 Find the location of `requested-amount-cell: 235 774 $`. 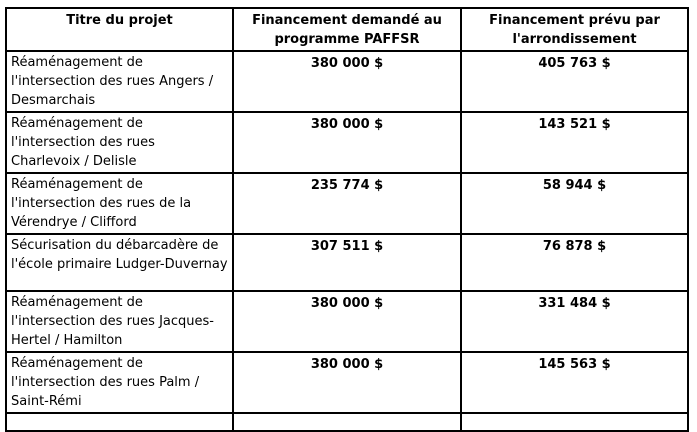

requested-amount-cell: 235 774 $ is located at coordinates (347, 203).